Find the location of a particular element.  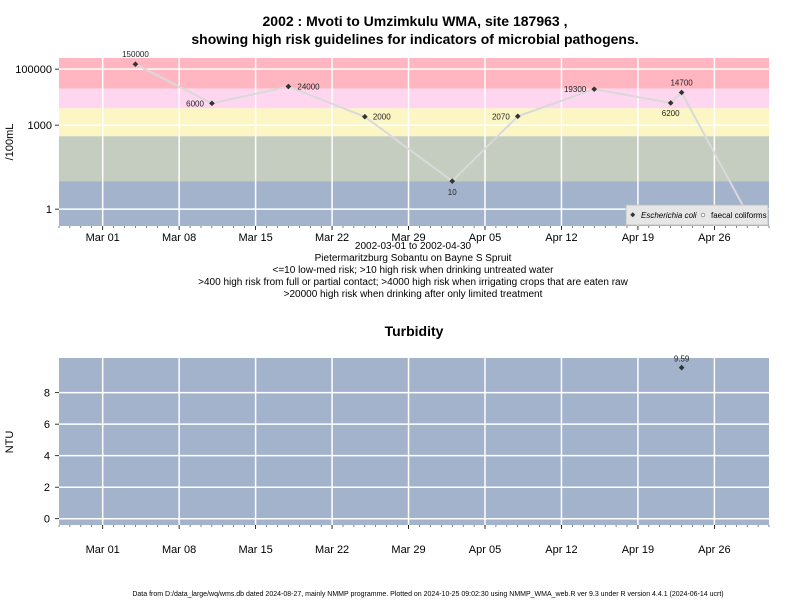

turbidity-title: Turbidity is located at coordinates (414, 331).